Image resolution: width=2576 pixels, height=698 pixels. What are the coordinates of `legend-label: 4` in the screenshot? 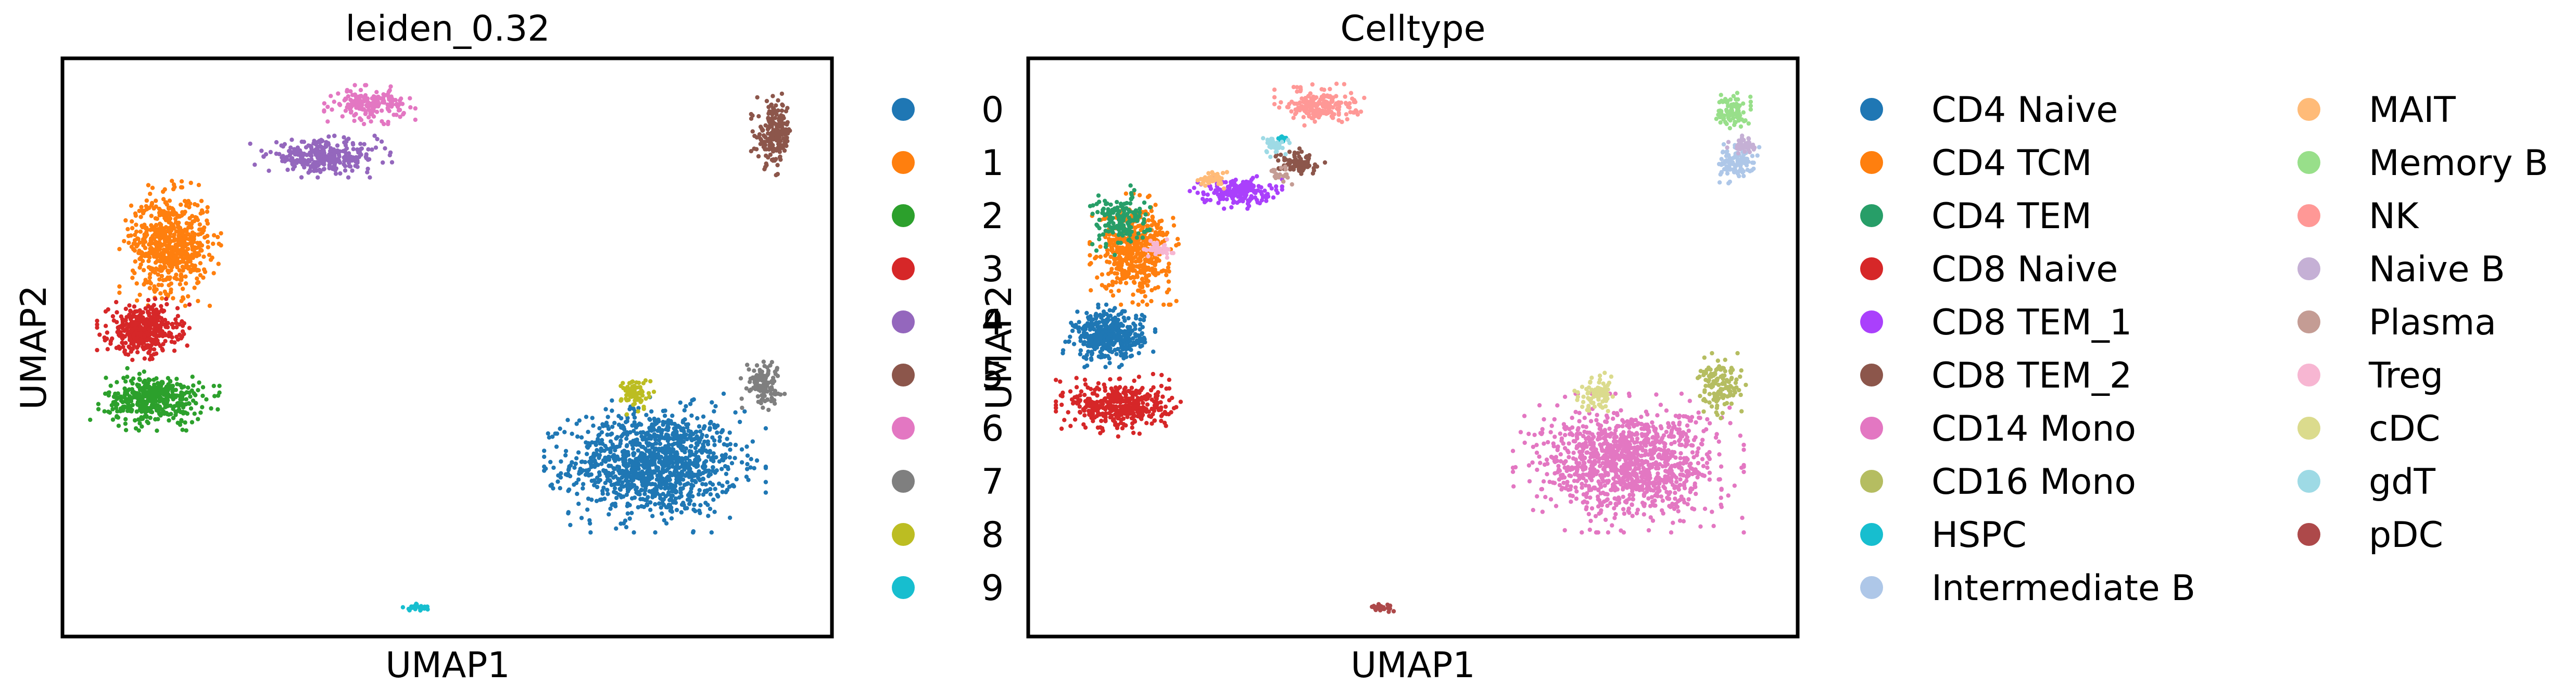 It's located at (992, 322).